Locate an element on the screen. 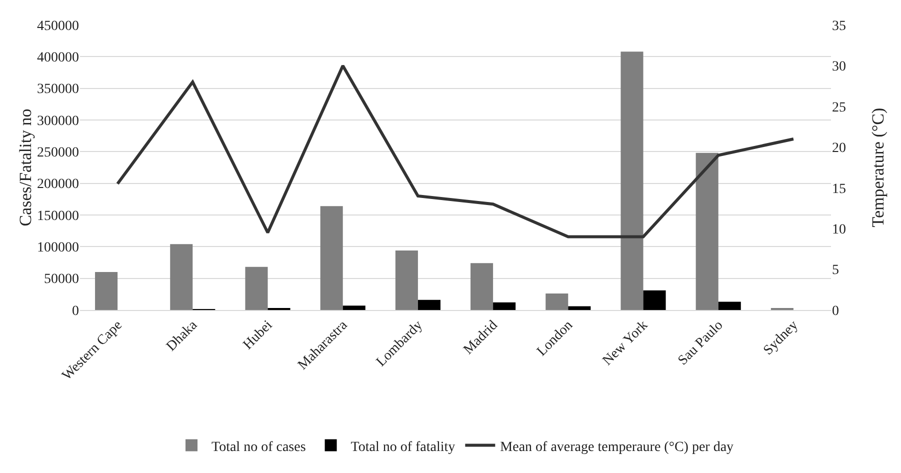  legend-label: Total no of fatality is located at coordinates (403, 447).